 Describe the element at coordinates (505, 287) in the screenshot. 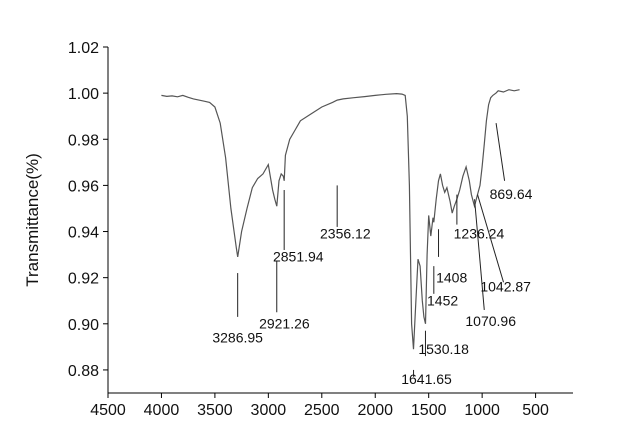

I see `peak-label: 1042.87` at that location.